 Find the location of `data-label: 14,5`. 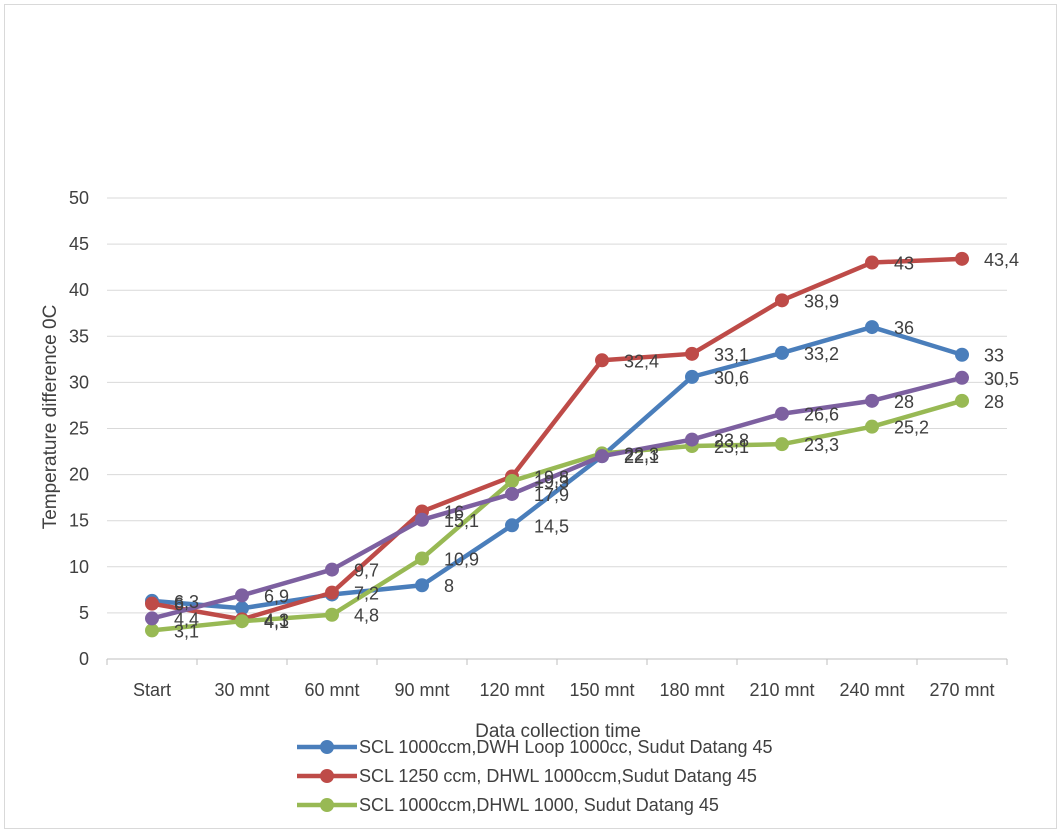

data-label: 14,5 is located at coordinates (551, 526).